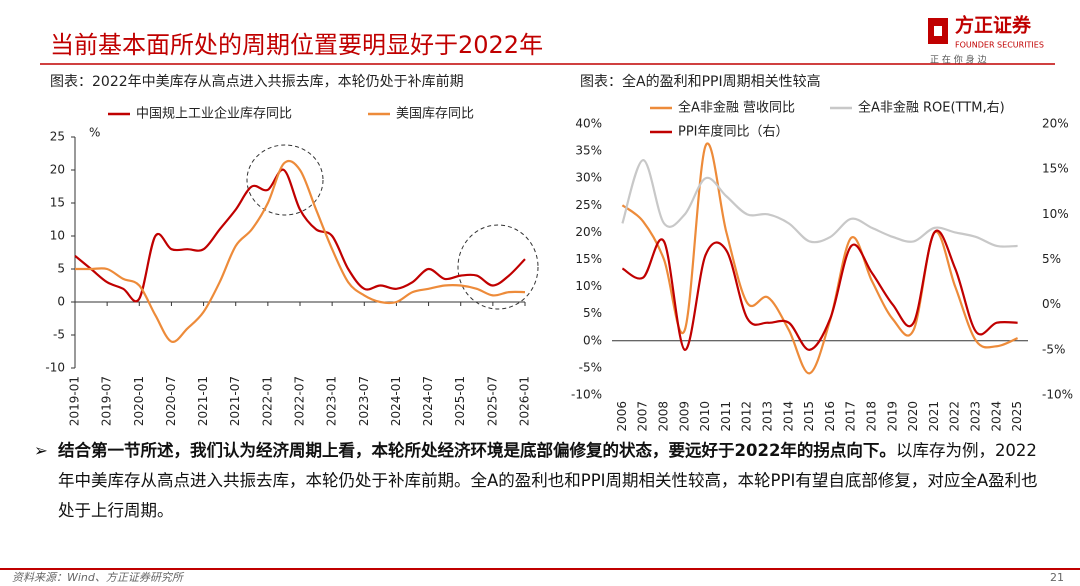  Describe the element at coordinates (768, 416) in the screenshot. I see `x-tick-label: 2013` at that location.